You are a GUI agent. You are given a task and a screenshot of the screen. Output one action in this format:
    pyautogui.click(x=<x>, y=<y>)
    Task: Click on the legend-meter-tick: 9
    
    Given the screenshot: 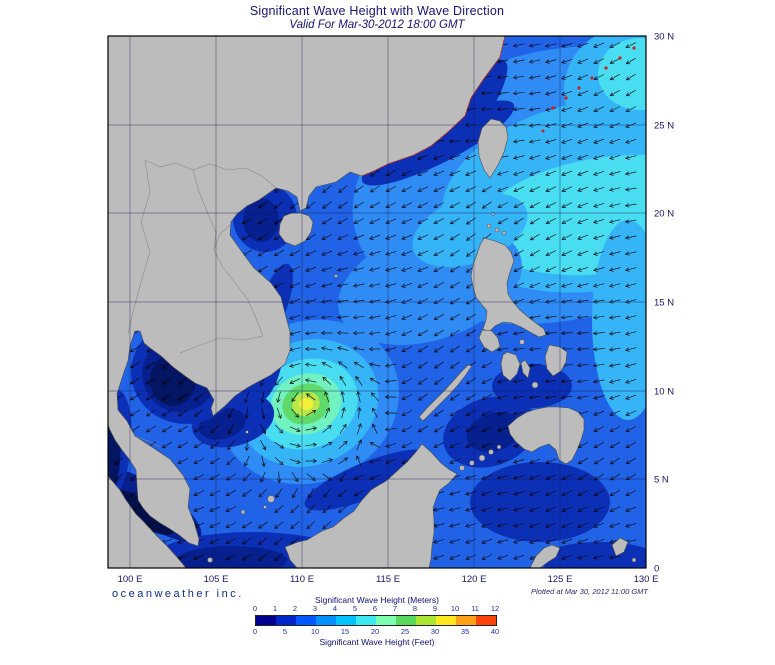 What is the action you would take?
    pyautogui.click(x=435, y=608)
    